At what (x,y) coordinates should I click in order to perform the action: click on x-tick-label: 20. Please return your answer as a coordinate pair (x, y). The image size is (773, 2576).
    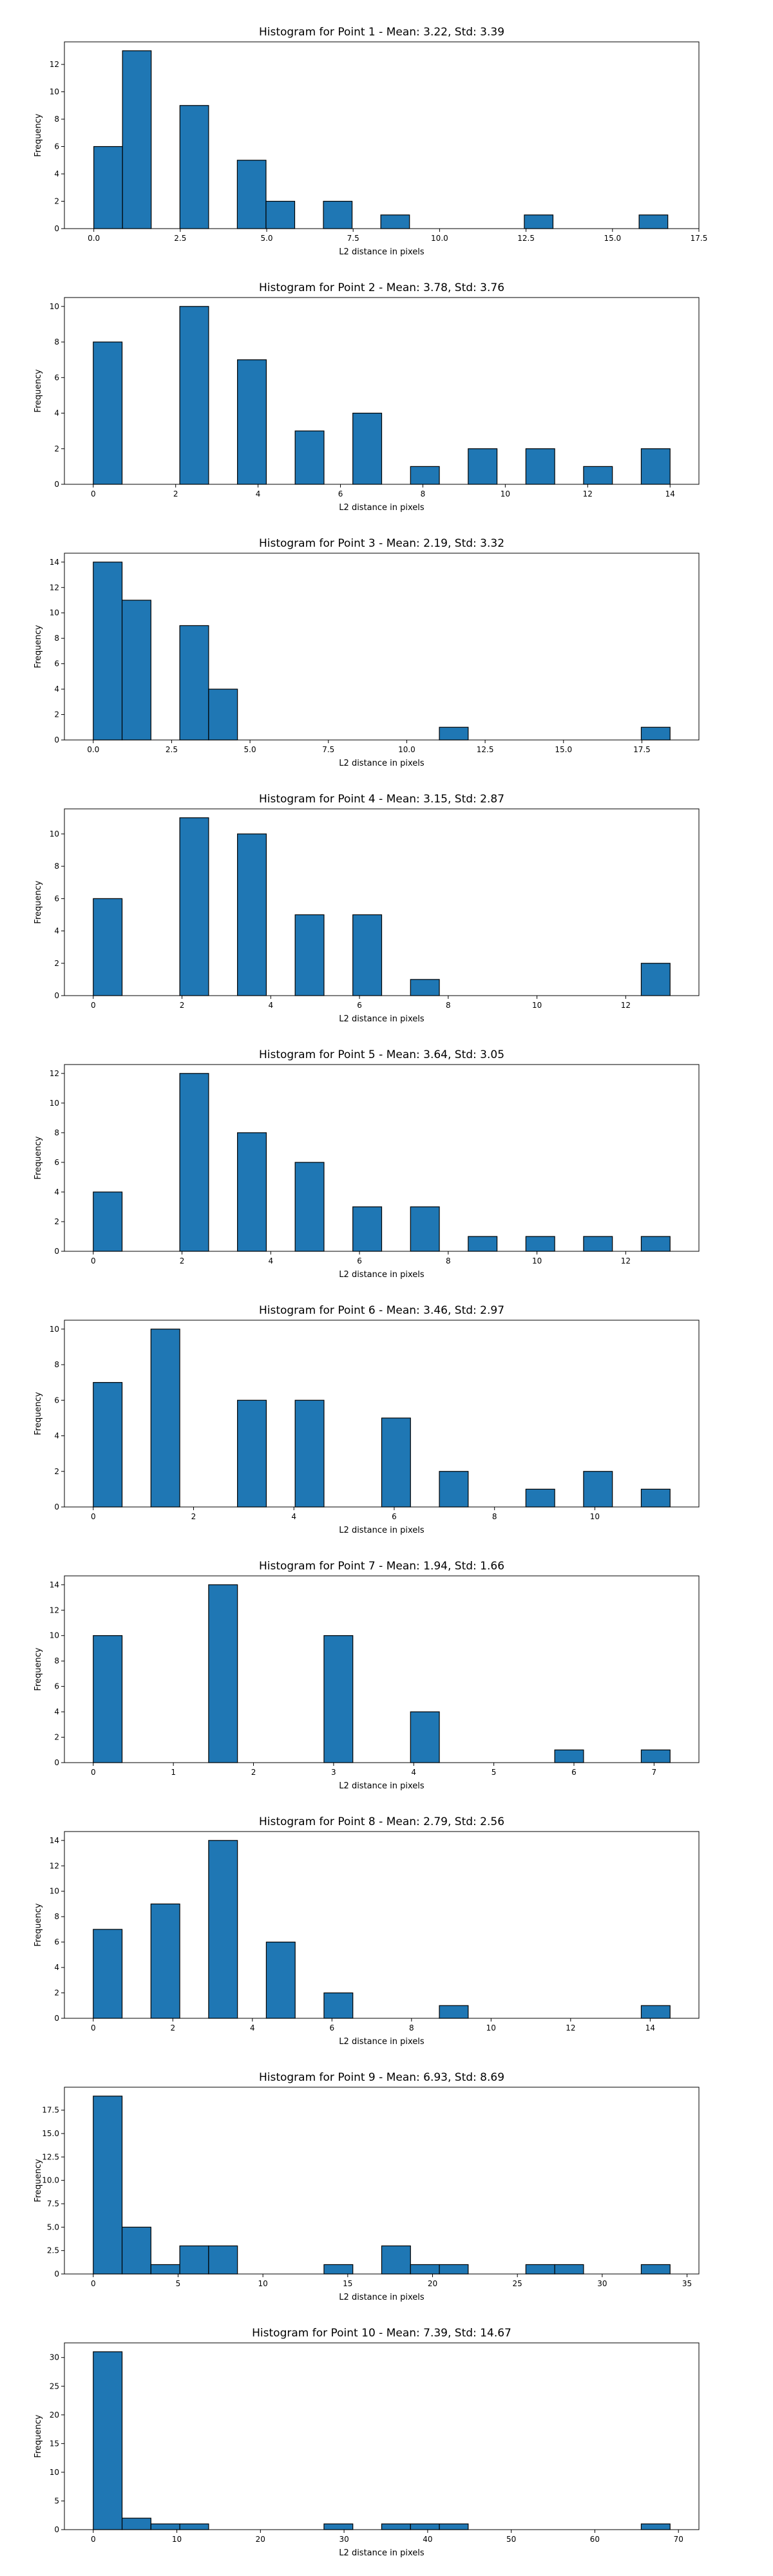
    Looking at the image, I should click on (433, 2283).